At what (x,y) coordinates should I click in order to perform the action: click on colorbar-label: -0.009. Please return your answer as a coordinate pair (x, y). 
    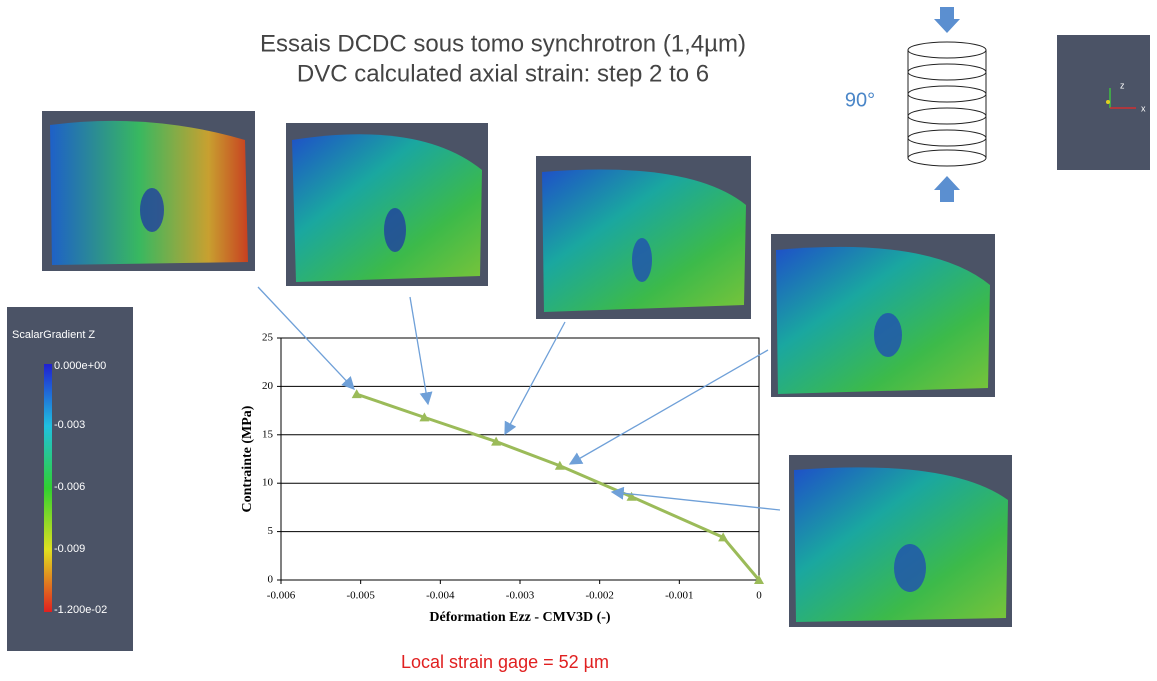
    Looking at the image, I should click on (69, 549).